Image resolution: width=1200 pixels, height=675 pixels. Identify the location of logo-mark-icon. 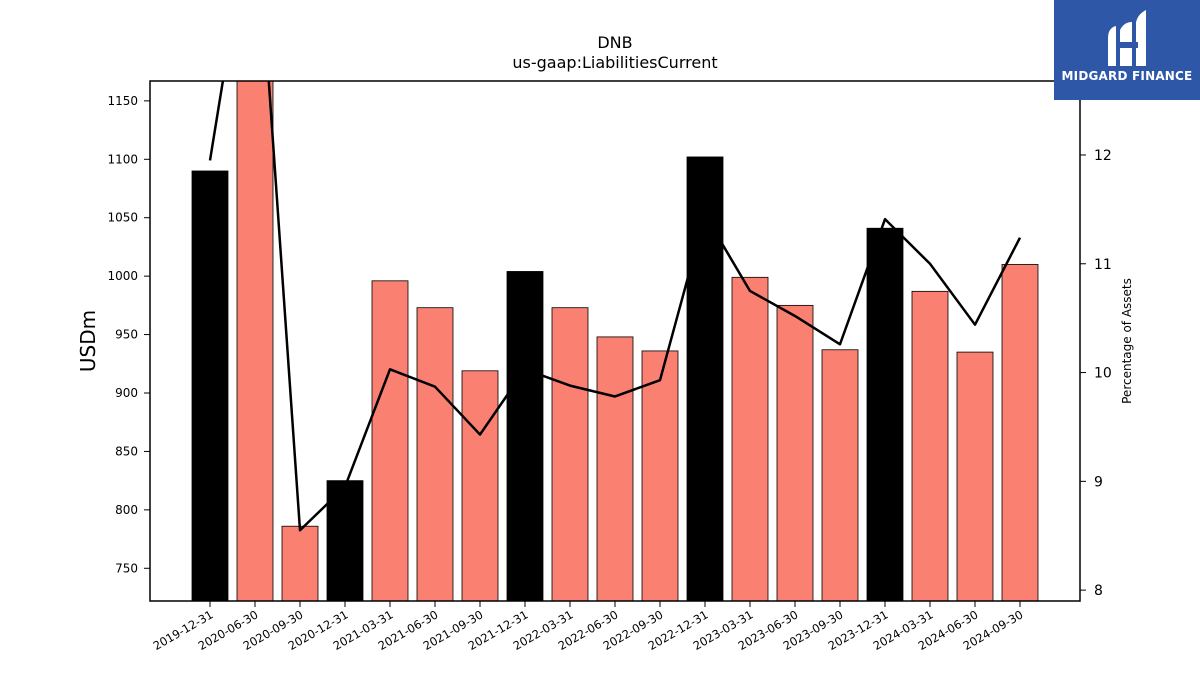
(1127, 38).